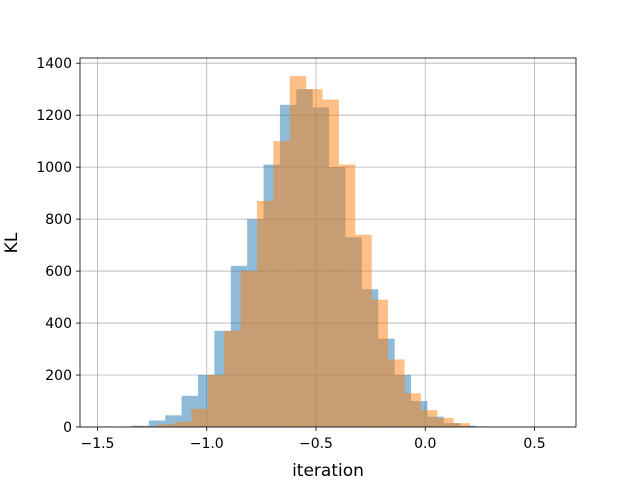  What do you see at coordinates (54, 64) in the screenshot?
I see `y-tick-label: 1400` at bounding box center [54, 64].